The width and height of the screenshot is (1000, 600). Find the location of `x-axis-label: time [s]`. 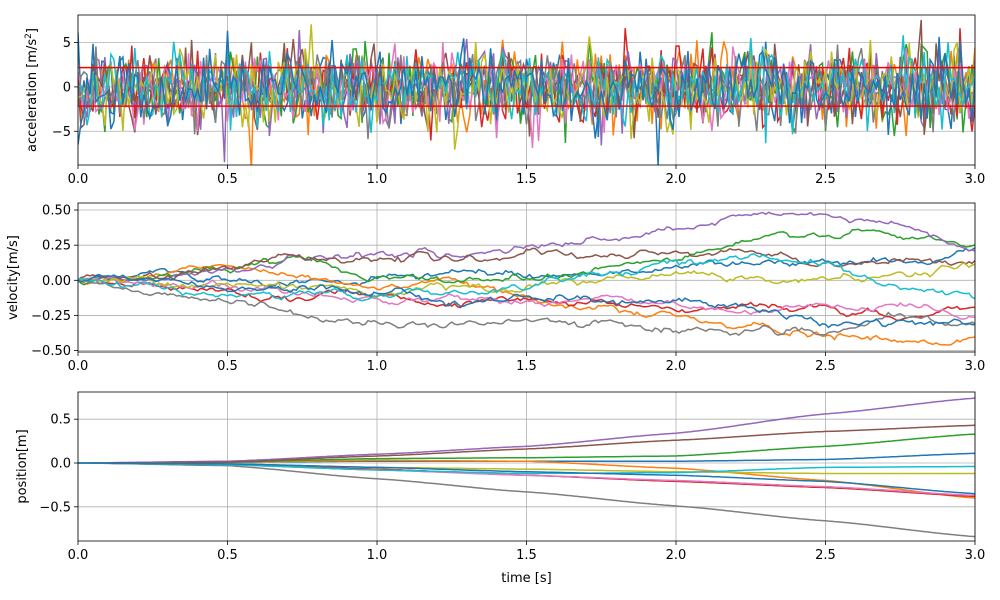

x-axis-label: time [s] is located at coordinates (526, 578).